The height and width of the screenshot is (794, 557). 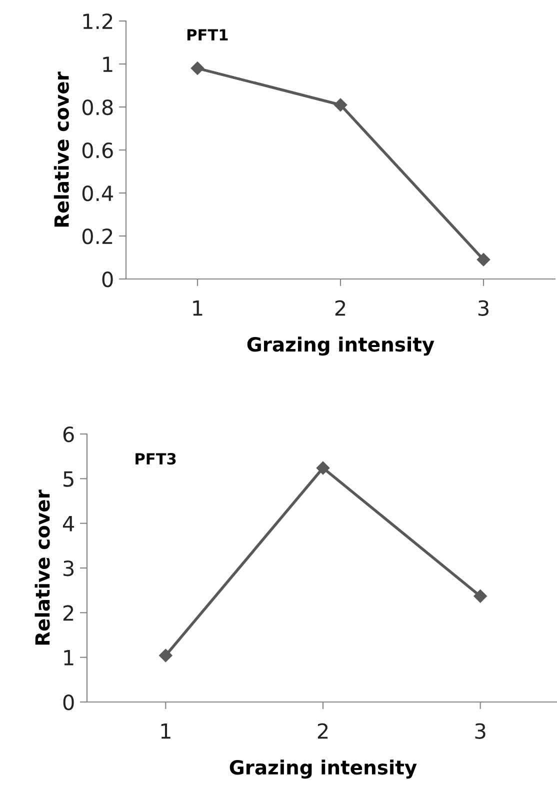 What do you see at coordinates (207, 34) in the screenshot?
I see `chart-title: PFT1` at bounding box center [207, 34].